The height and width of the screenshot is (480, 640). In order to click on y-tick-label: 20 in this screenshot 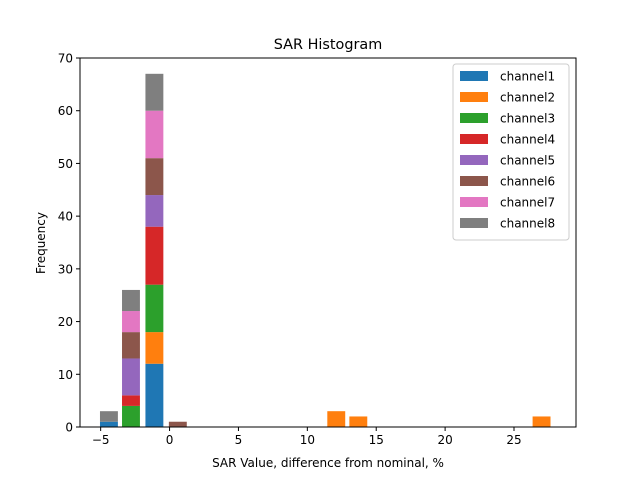, I will do `click(65, 322)`.